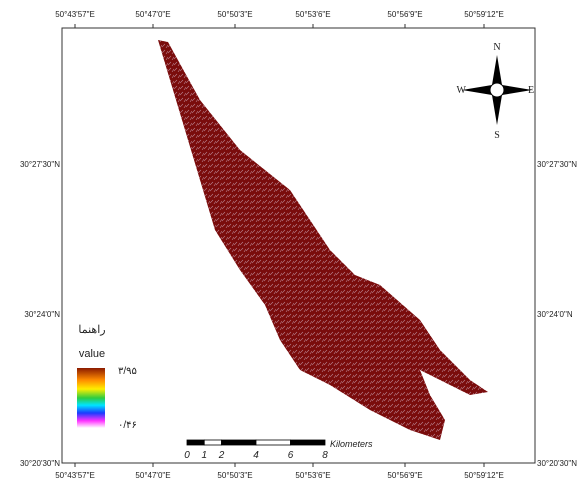 The width and height of the screenshot is (582, 497). What do you see at coordinates (462, 90) in the screenshot?
I see `compass-w: W` at bounding box center [462, 90].